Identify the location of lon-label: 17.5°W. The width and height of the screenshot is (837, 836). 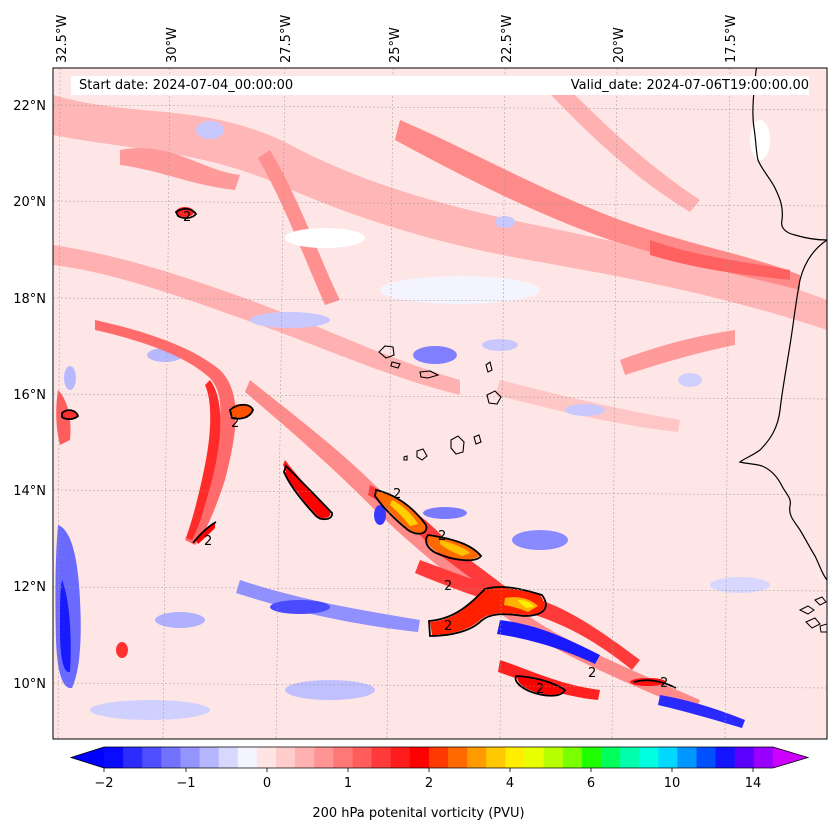
(731, 39).